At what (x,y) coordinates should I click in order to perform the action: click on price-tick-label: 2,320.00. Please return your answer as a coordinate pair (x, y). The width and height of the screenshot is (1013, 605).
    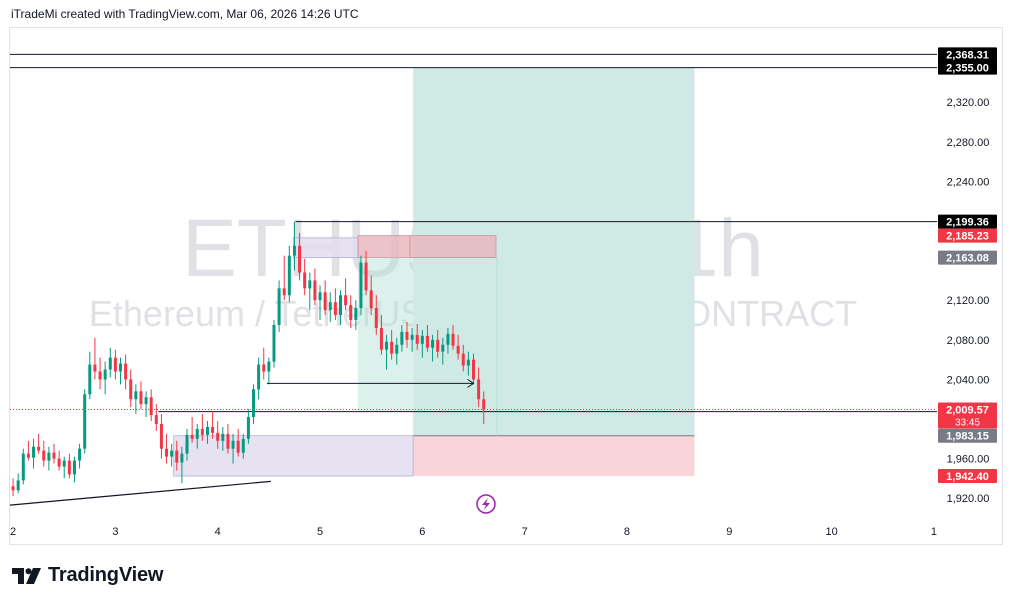
    Looking at the image, I should click on (968, 103).